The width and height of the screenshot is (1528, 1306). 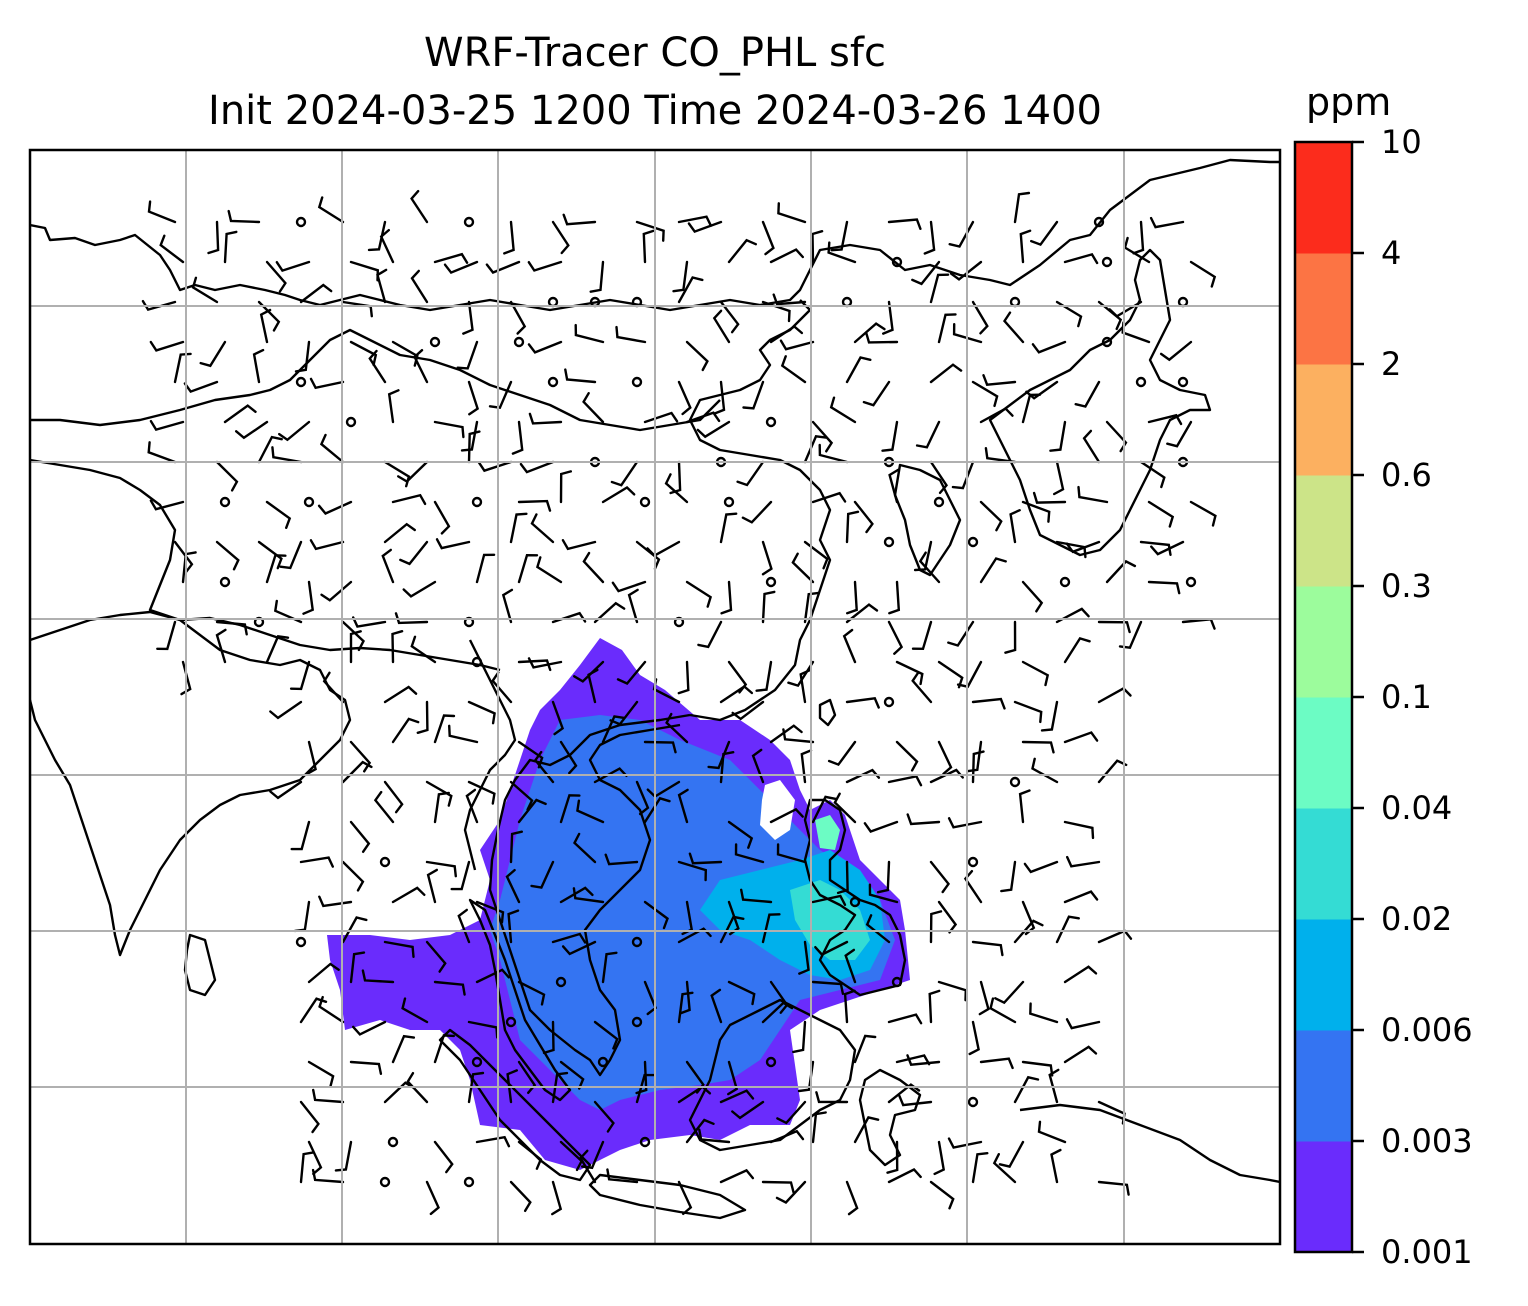 I want to click on colorbar-tick-label: 0.006, so click(x=1427, y=1030).